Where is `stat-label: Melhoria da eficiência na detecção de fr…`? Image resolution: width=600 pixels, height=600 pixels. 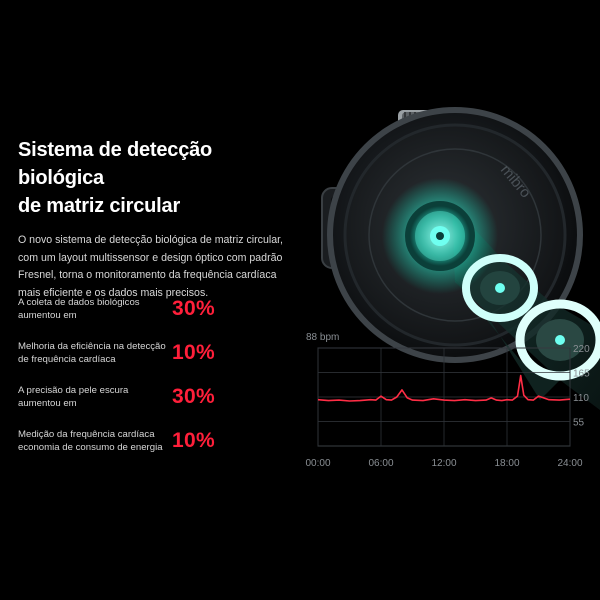
stat-label: Melhoria da eficiência na detecção de fr… is located at coordinates (92, 353).